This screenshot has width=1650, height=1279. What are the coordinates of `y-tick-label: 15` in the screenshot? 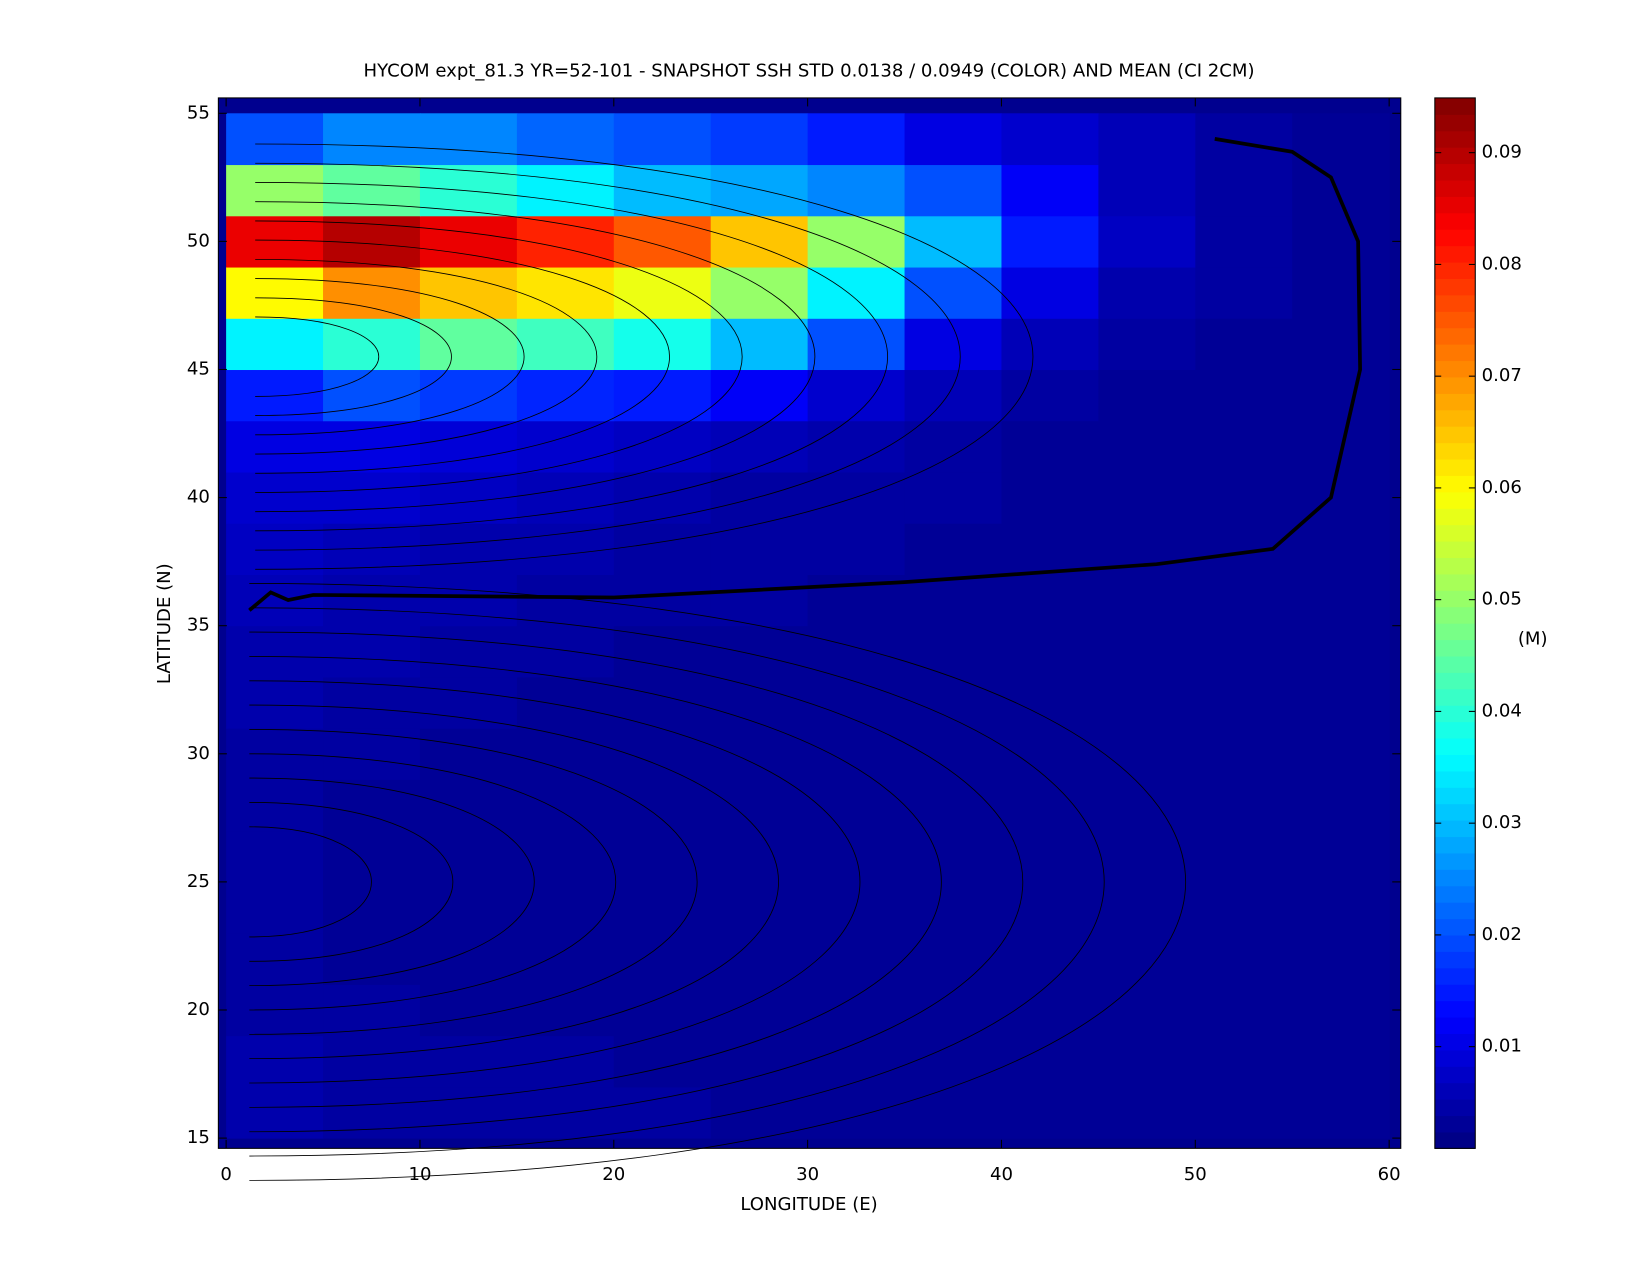 It's located at (198, 1137).